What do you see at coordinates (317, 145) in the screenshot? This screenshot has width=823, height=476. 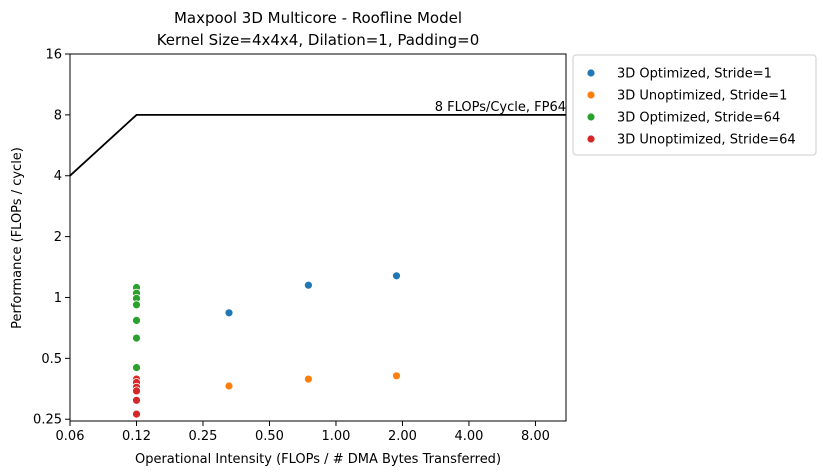 I see `roofline-line` at bounding box center [317, 145].